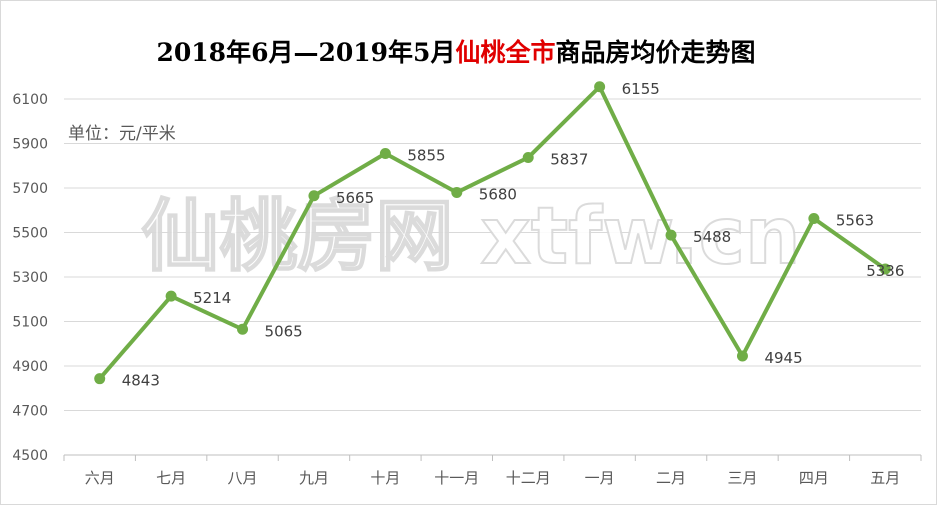 The image size is (937, 505). I want to click on x-tick-label: 六月, so click(100, 478).